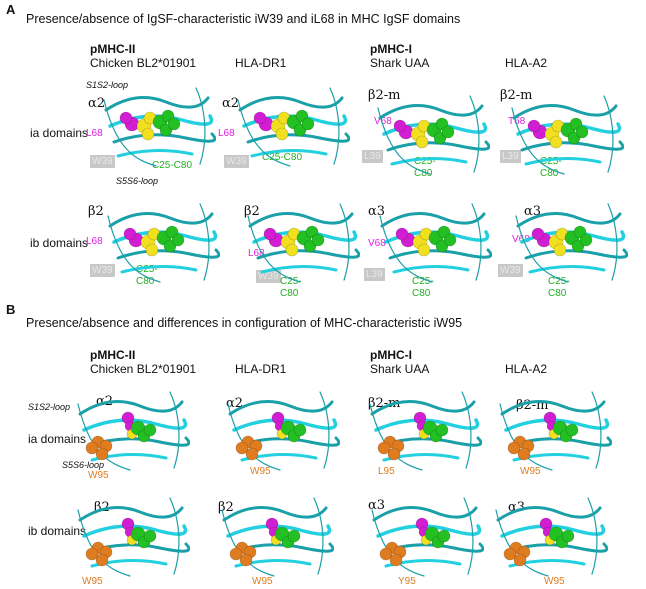  What do you see at coordinates (557, 293) in the screenshot?
I see `a-ib-cys-4b: C80` at bounding box center [557, 293].